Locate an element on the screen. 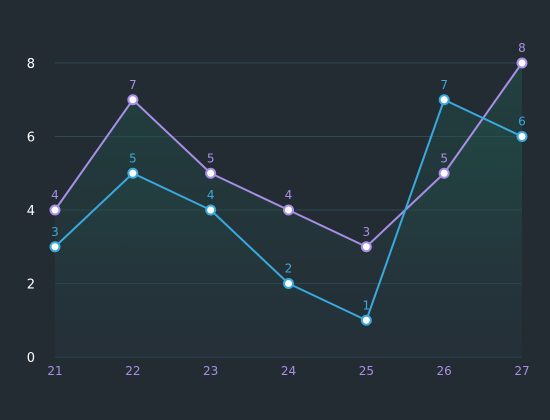 This screenshot has height=420, width=550. y-tick-label: 8 is located at coordinates (31, 64).